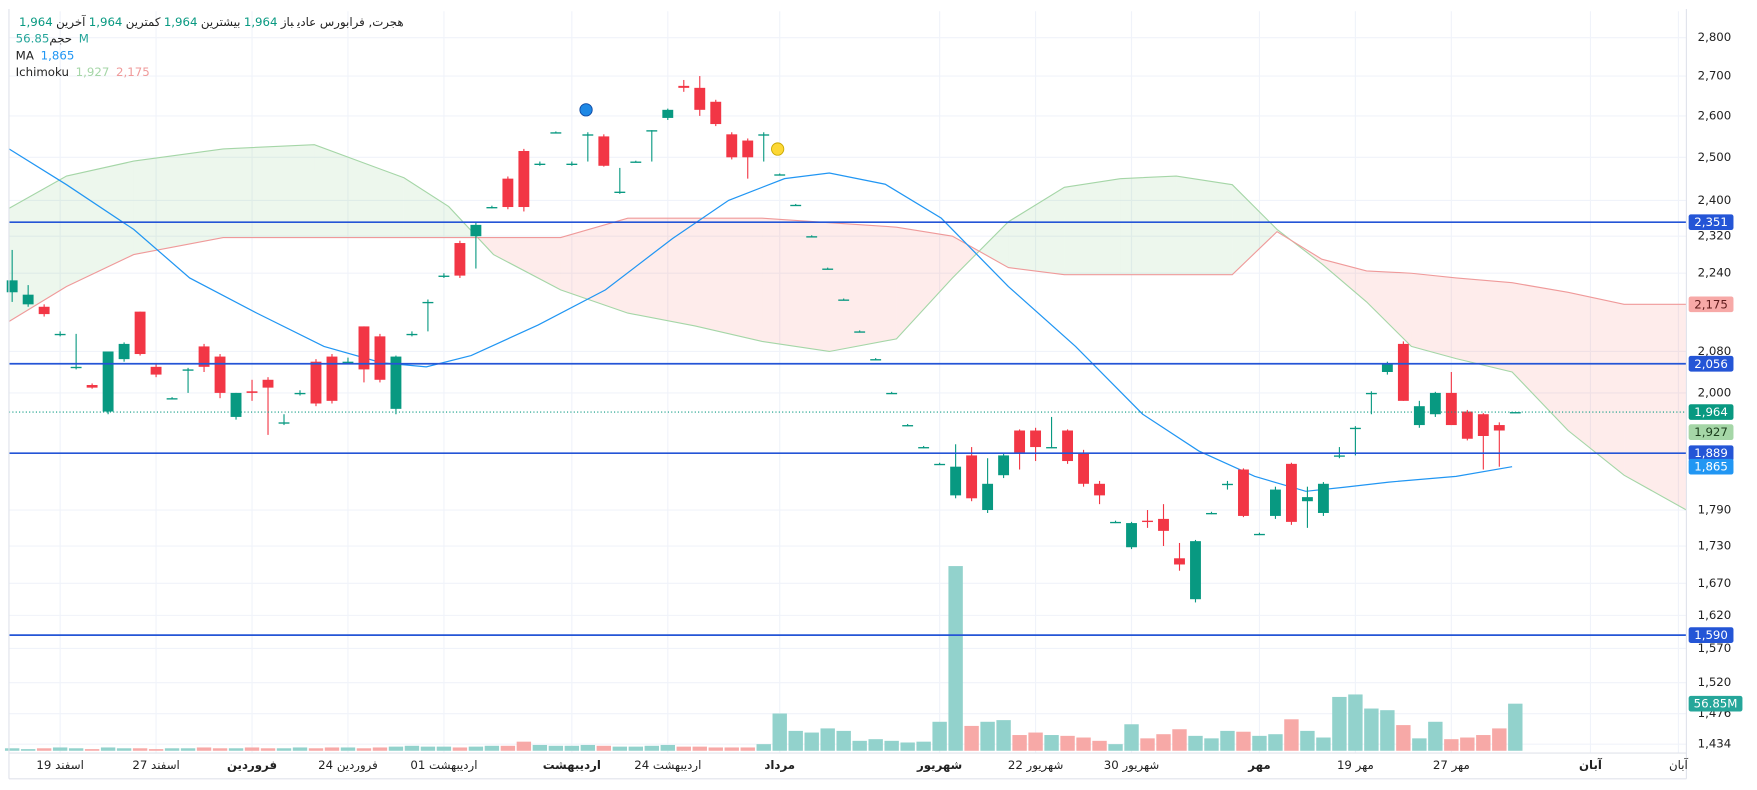 The width and height of the screenshot is (1757, 790). What do you see at coordinates (1715, 157) in the screenshot?
I see `y-tick-label: 2,500` at bounding box center [1715, 157].